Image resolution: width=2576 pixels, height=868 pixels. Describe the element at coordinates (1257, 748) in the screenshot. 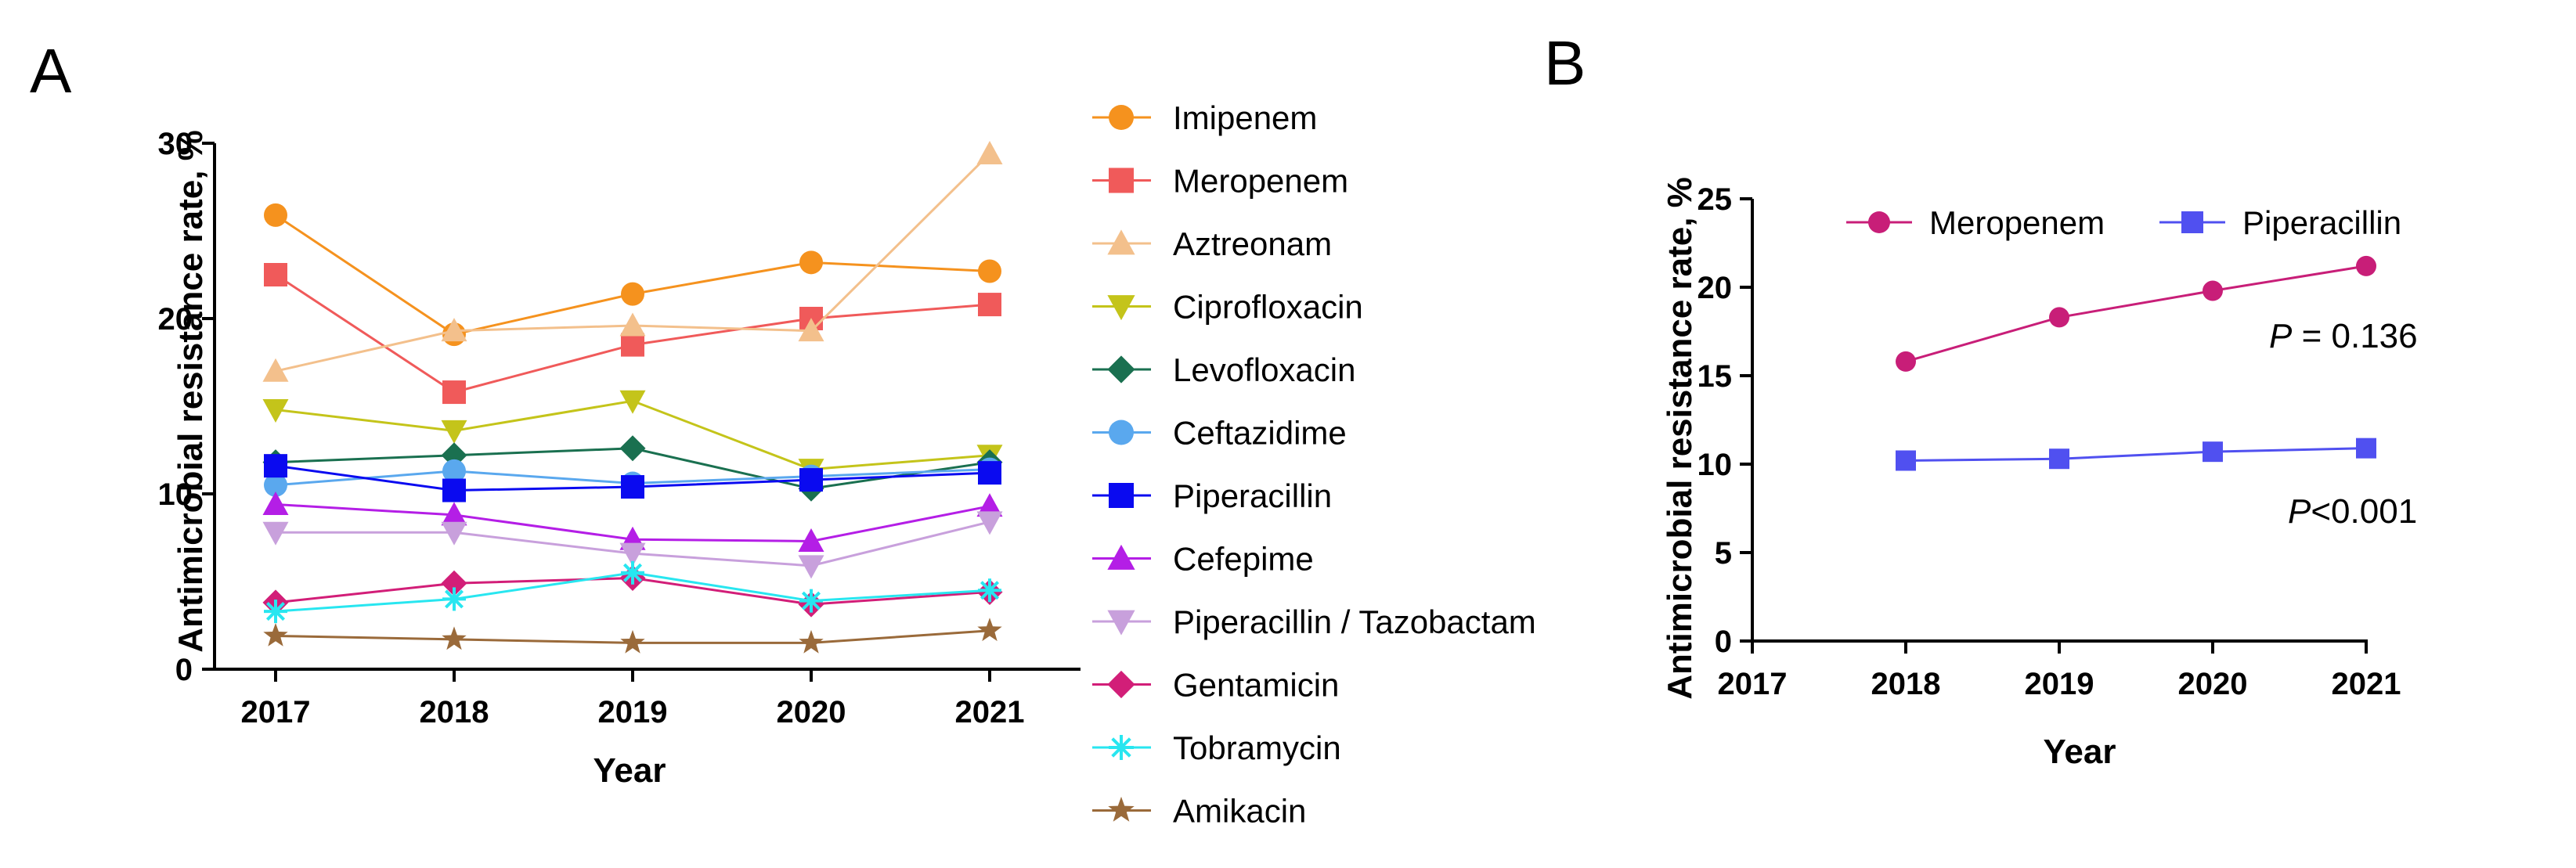

I see `legend-label-tobramycin: Tobramycin` at that location.